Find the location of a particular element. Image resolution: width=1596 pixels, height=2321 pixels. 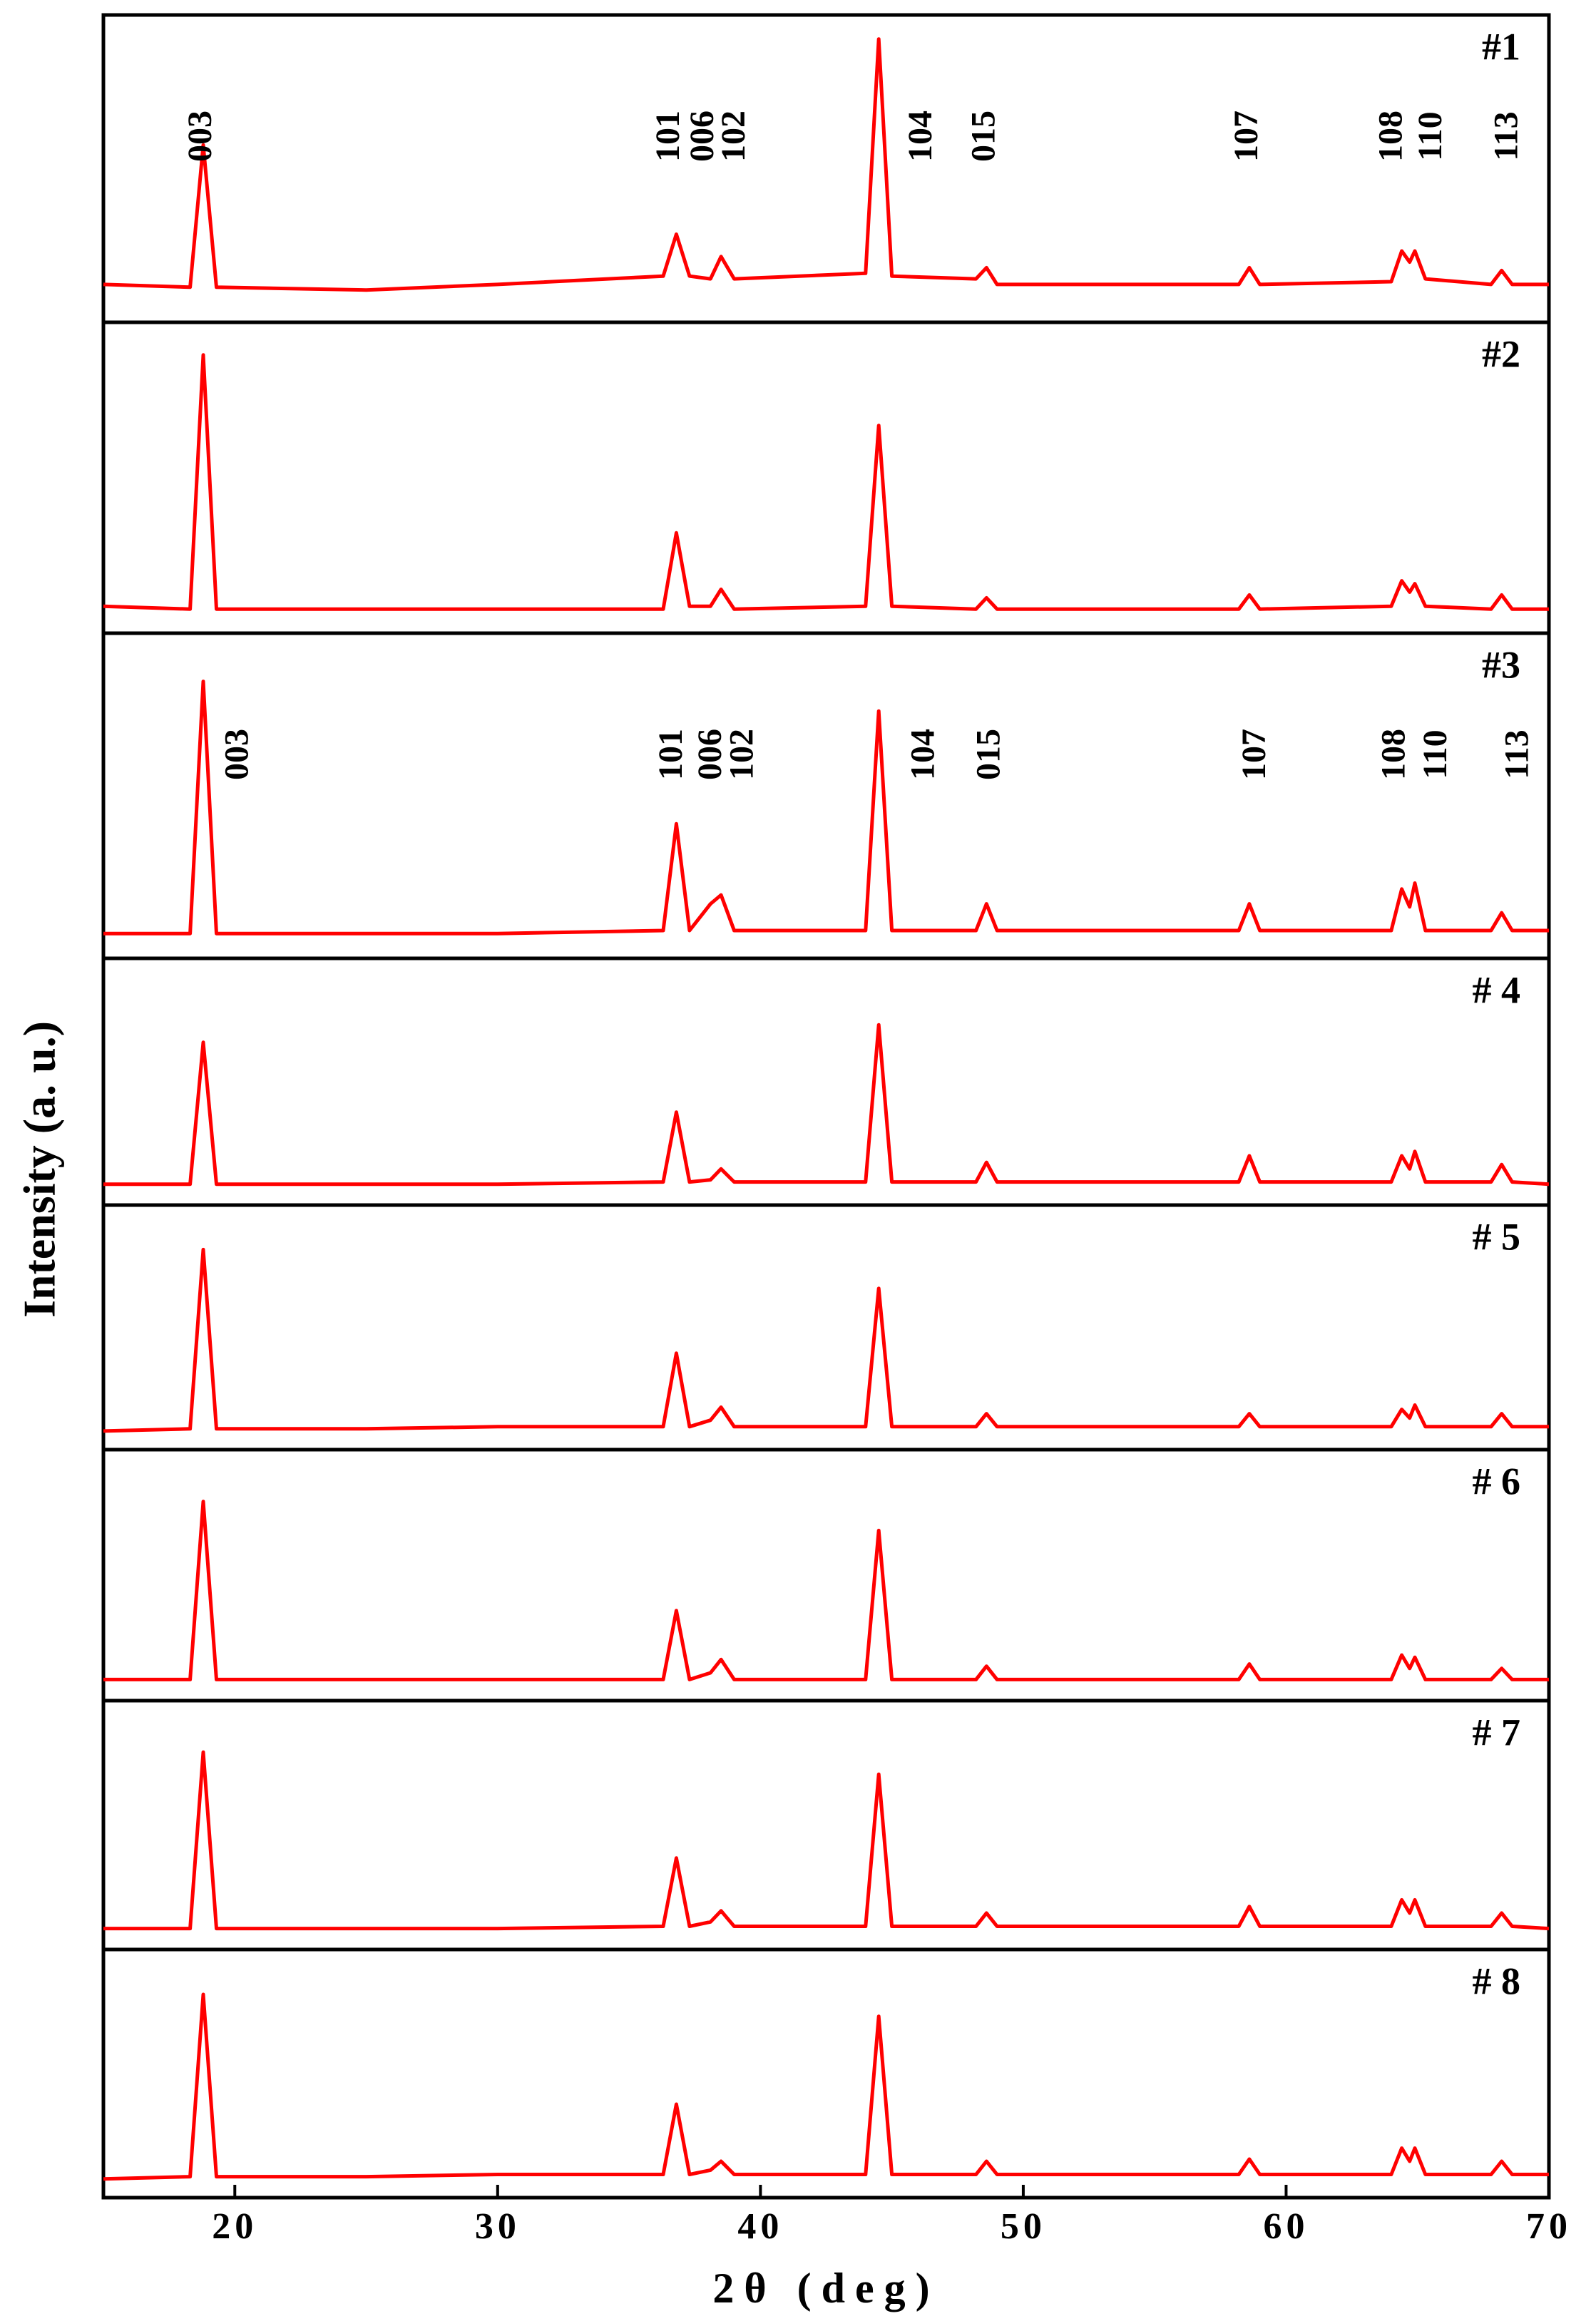

x-axis-label: 2θ (deg) is located at coordinates (825, 2288).